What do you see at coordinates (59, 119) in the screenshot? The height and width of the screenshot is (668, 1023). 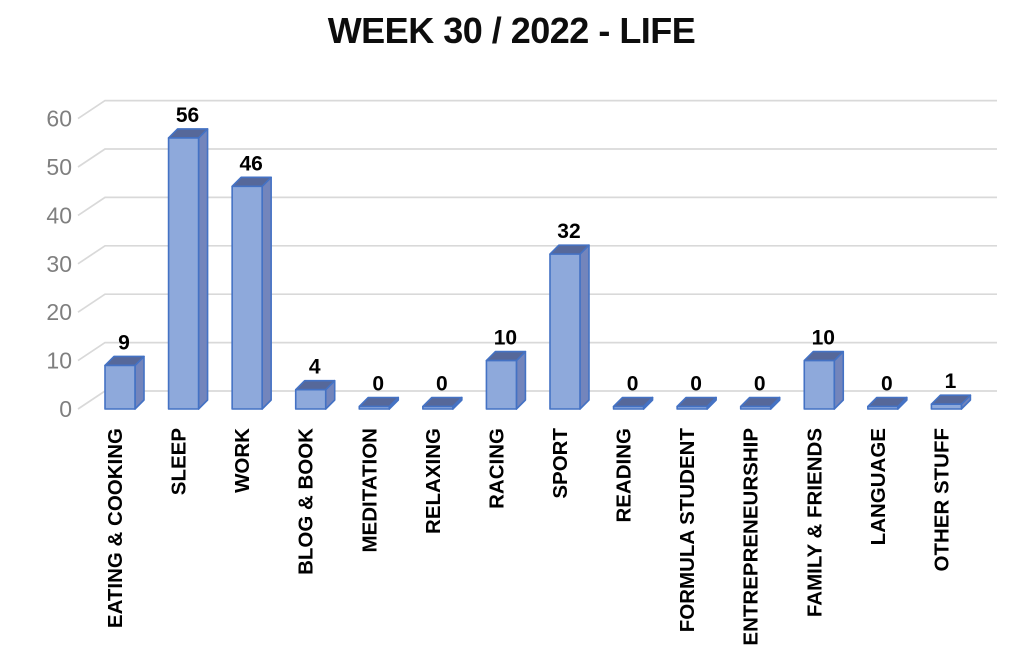 I see `y-axis-label: 60` at bounding box center [59, 119].